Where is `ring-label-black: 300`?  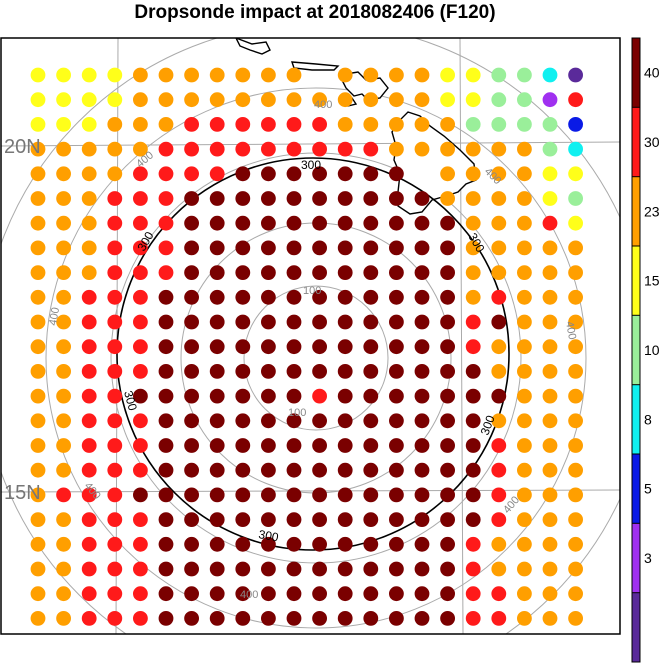 ring-label-black: 300 is located at coordinates (268, 535).